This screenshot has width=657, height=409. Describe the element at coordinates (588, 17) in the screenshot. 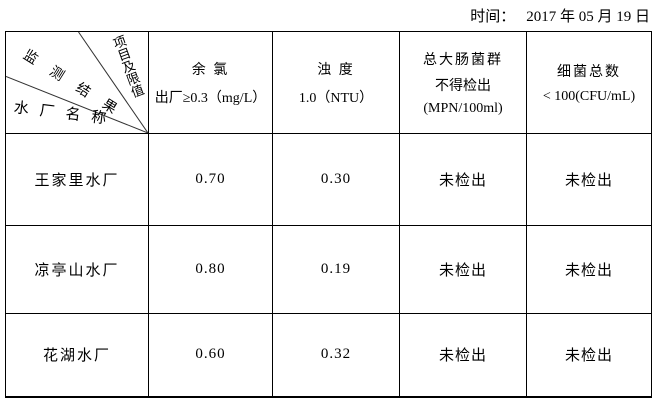

I see `report-date-value: 2017 年 05 月 19 日` at that location.